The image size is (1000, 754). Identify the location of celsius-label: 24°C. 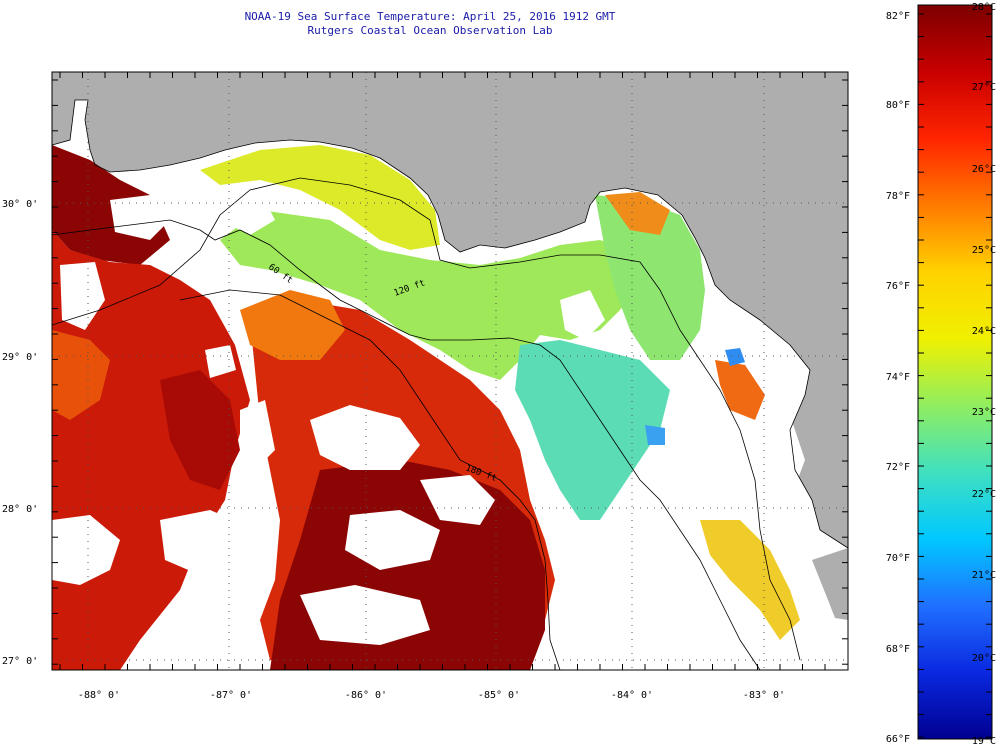
(984, 331).